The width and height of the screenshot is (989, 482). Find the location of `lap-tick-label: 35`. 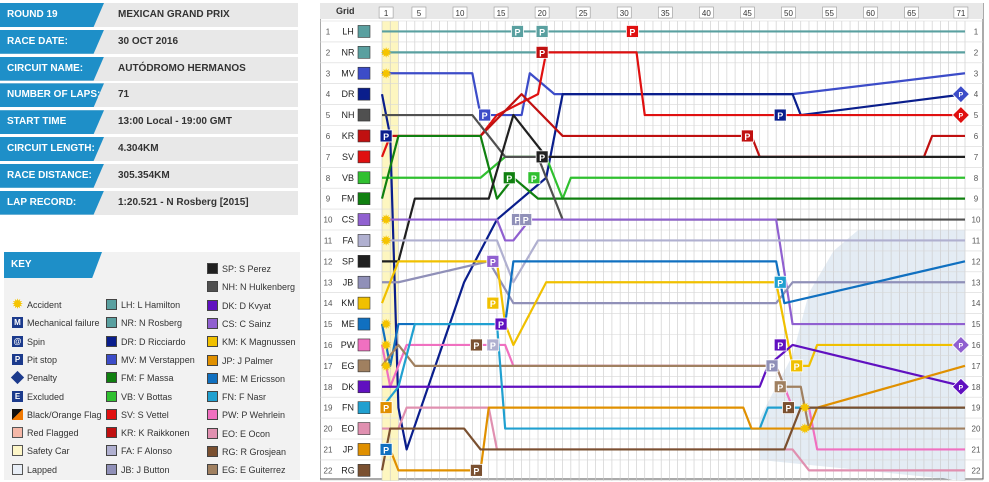

lap-tick-label: 35 is located at coordinates (665, 13).